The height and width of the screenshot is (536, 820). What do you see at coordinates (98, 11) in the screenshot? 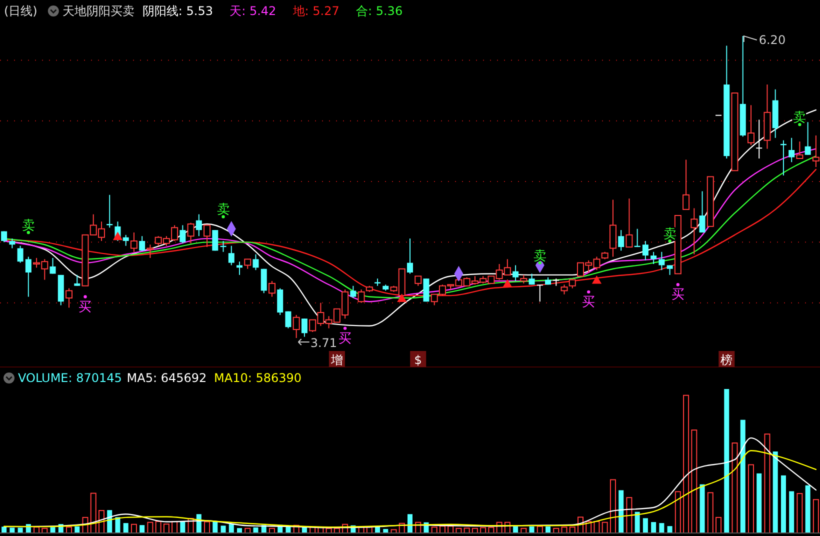
I see `chart-subtitle: 天地阴阳买卖` at bounding box center [98, 11].